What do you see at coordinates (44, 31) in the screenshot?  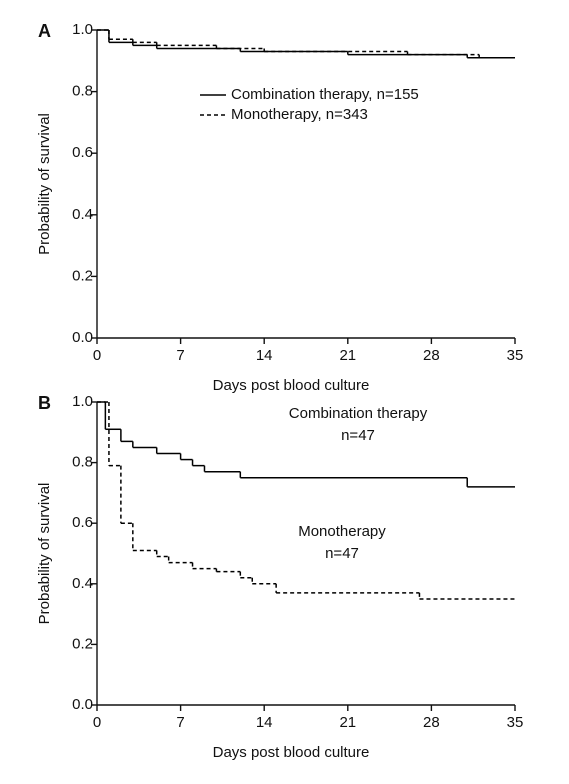 I see `panel-label: A` at bounding box center [44, 31].